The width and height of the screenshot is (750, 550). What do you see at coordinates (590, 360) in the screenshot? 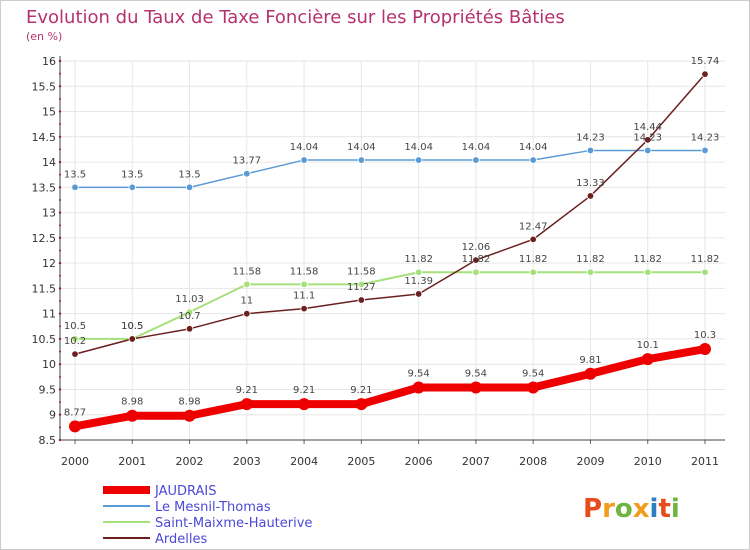
I see `data-label: 9.81` at bounding box center [590, 360].